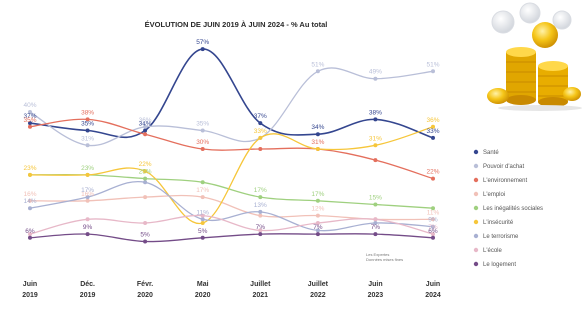 The image size is (587, 322). Describe the element at coordinates (494, 195) in the screenshot. I see `legend-entry: L'emploi` at that location.